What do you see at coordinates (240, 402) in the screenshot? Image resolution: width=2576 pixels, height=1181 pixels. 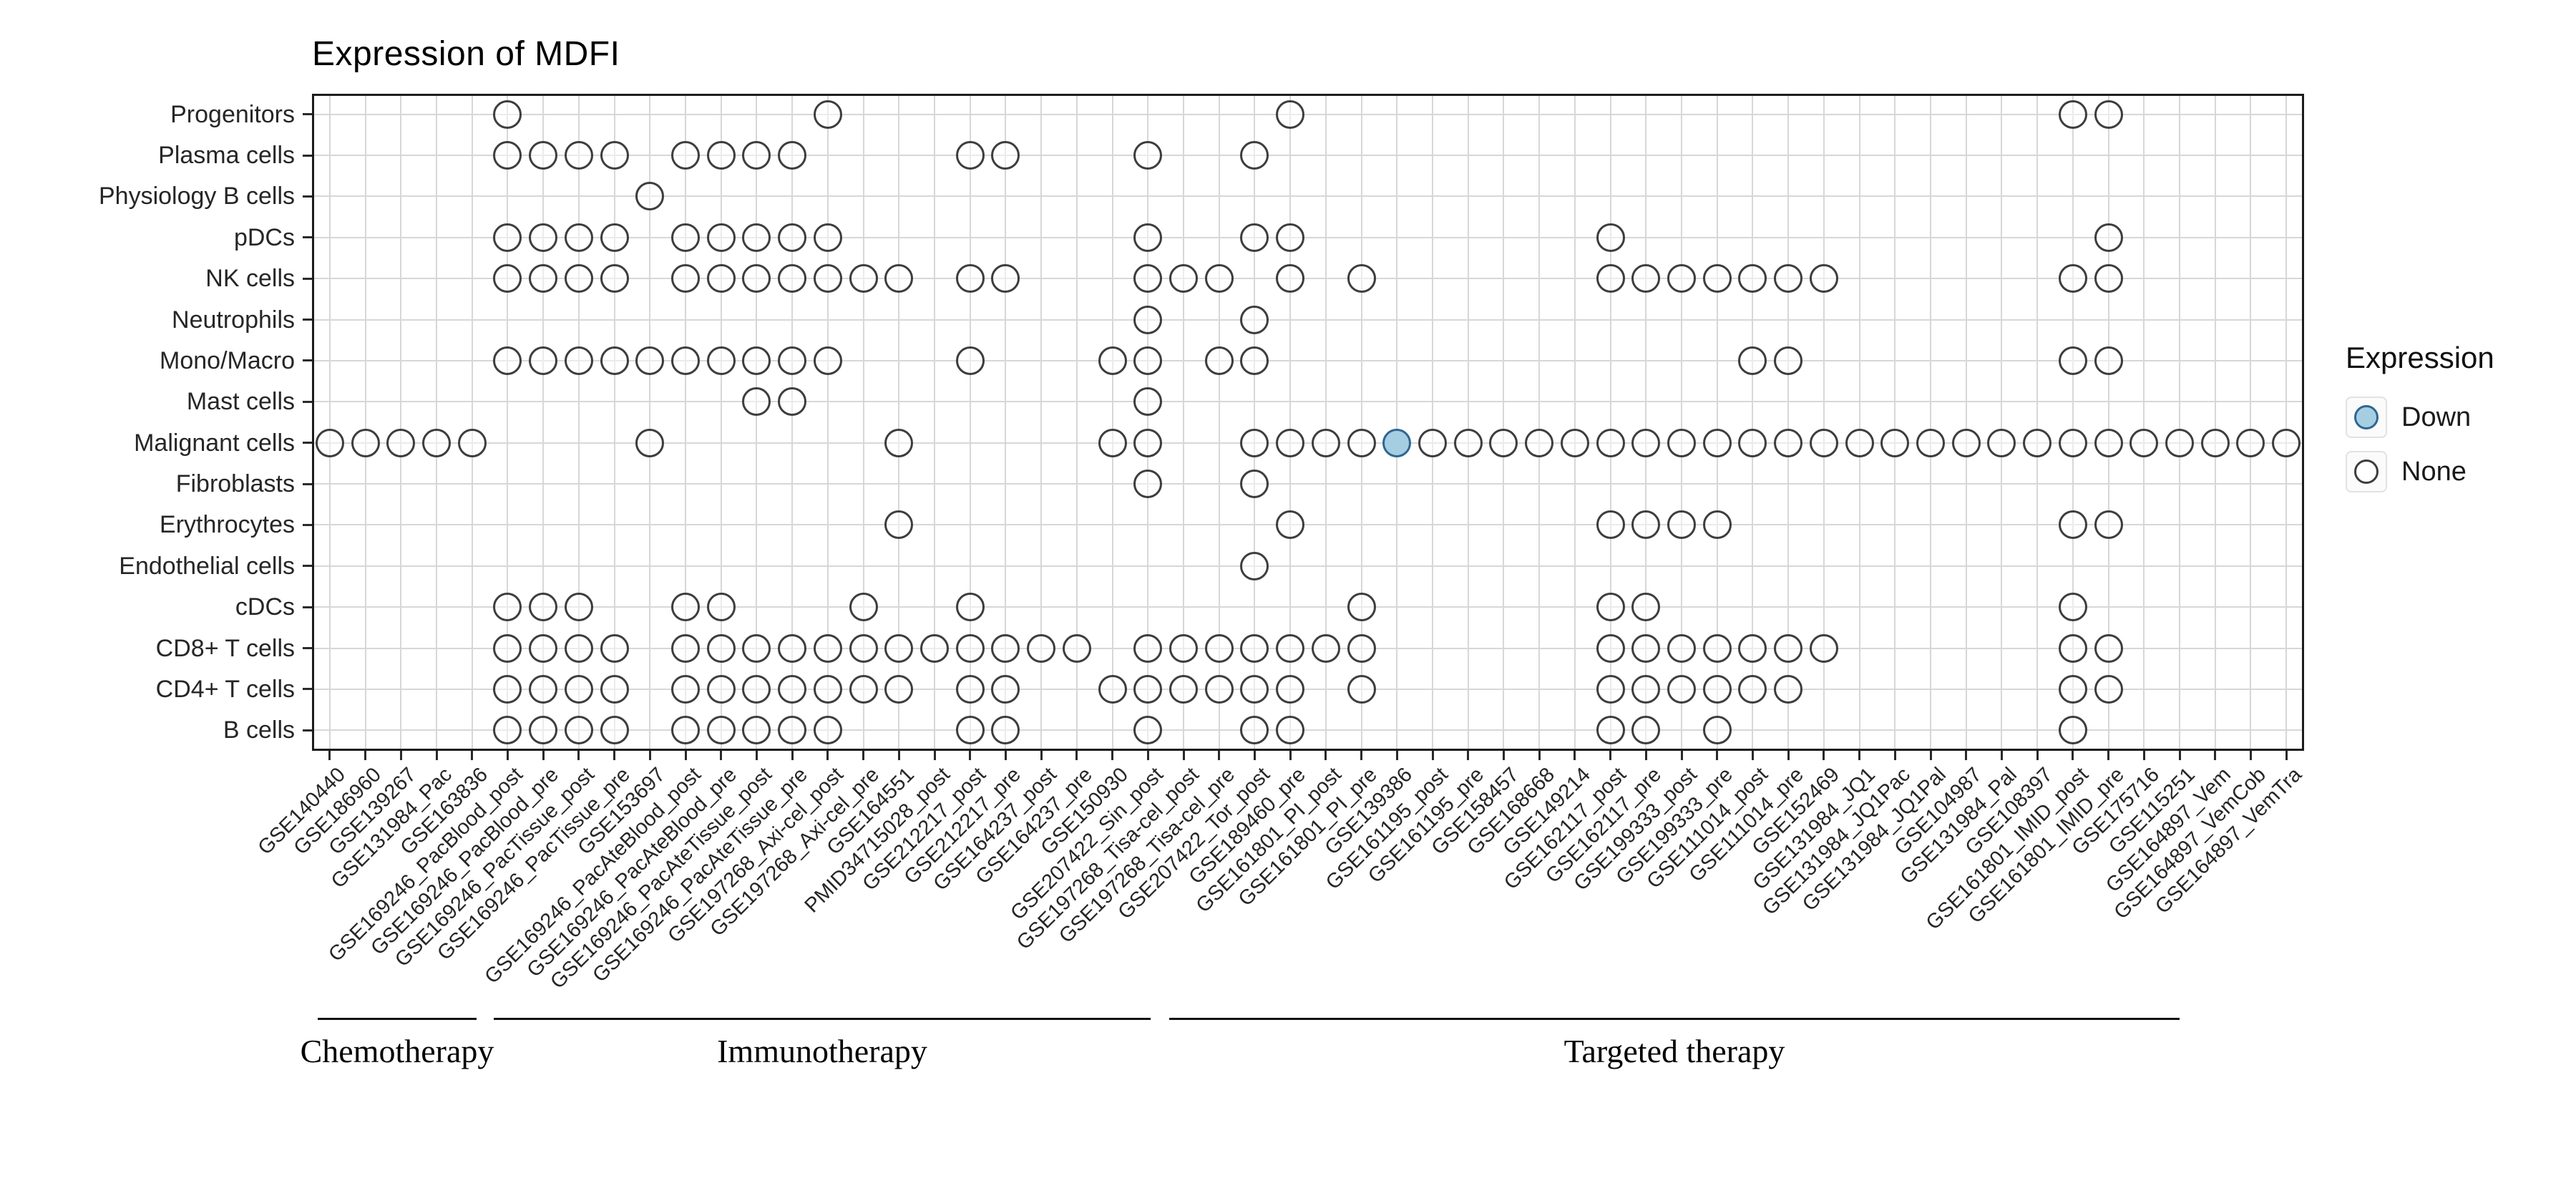 I see `y-axis-label: Mast cells` at bounding box center [240, 402].